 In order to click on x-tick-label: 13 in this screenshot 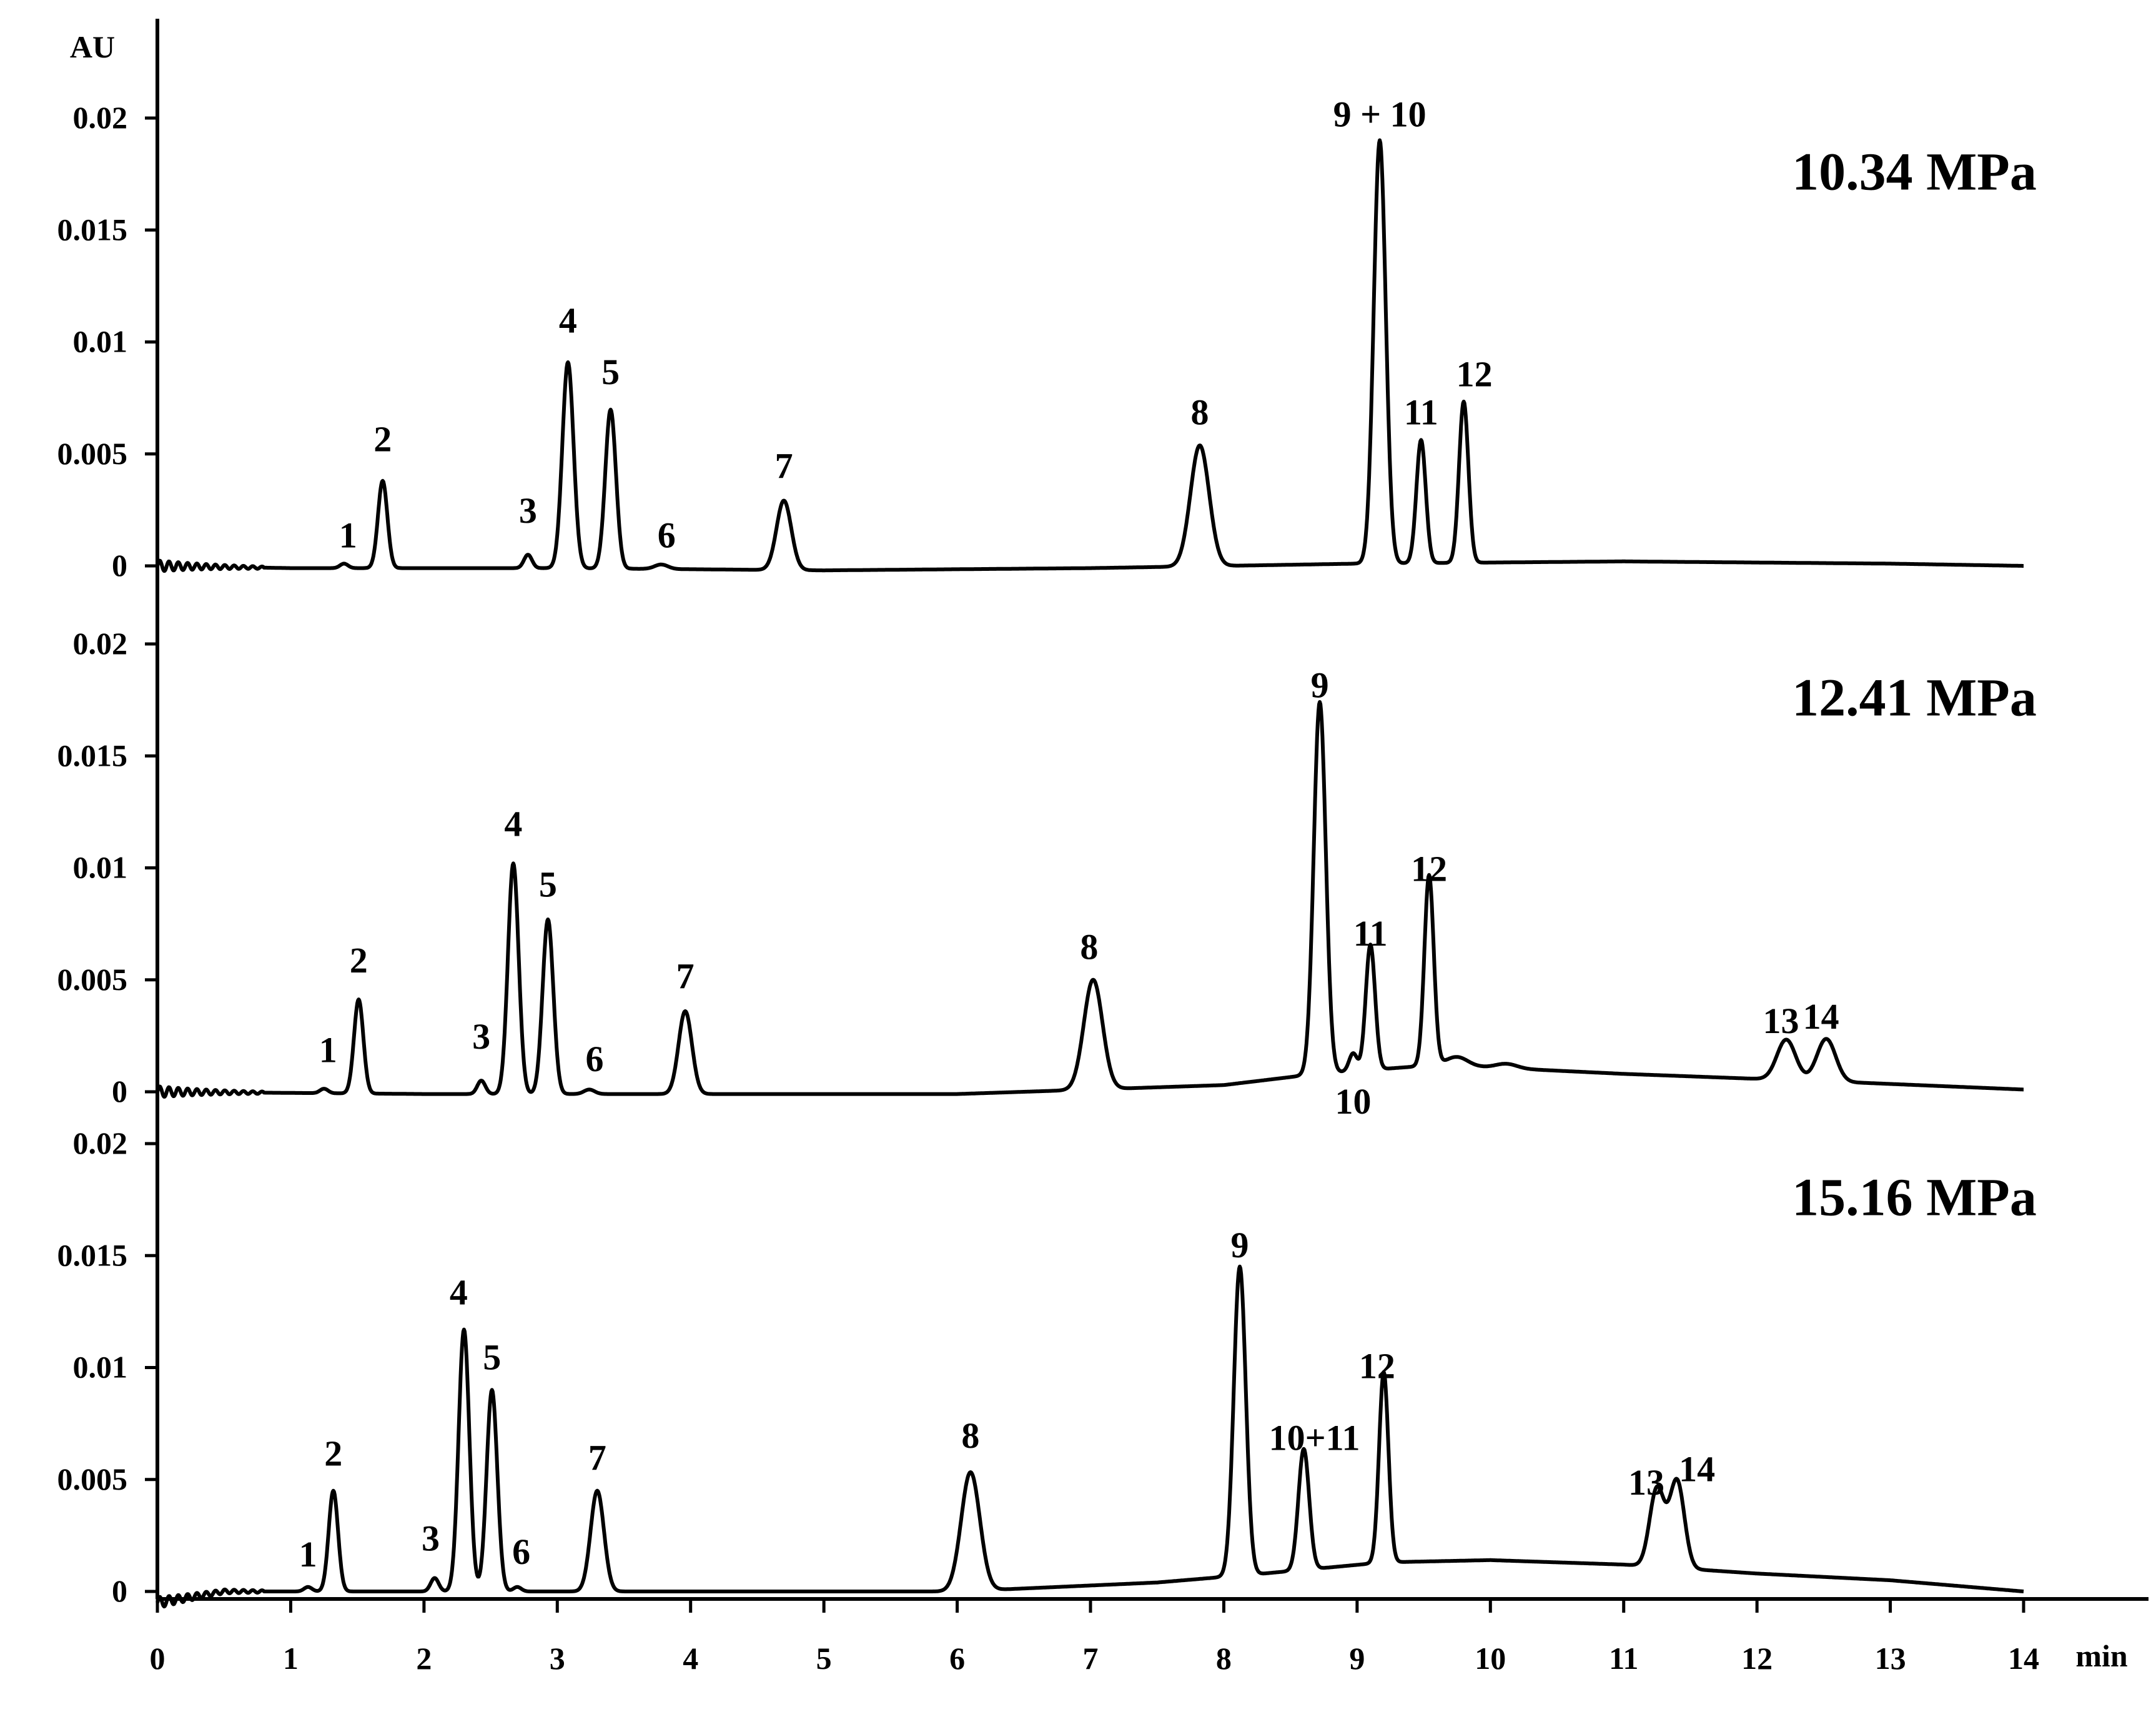, I will do `click(1890, 1658)`.